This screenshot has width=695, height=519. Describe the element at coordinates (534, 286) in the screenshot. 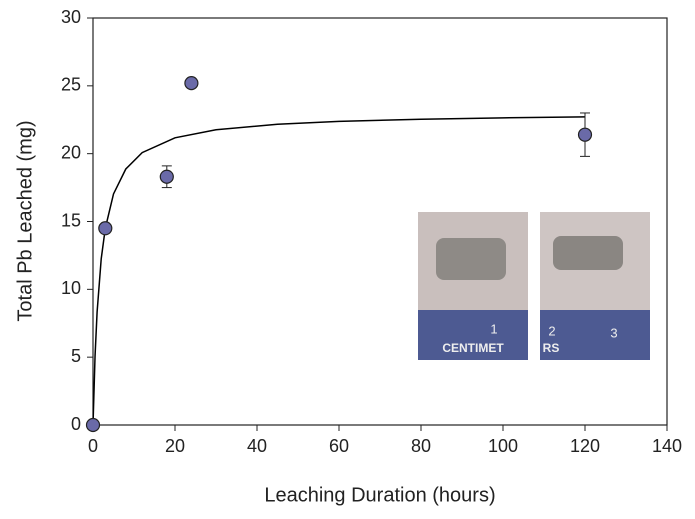

I see `inset-photo: 1 CENTIMET RS 2 3` at that location.